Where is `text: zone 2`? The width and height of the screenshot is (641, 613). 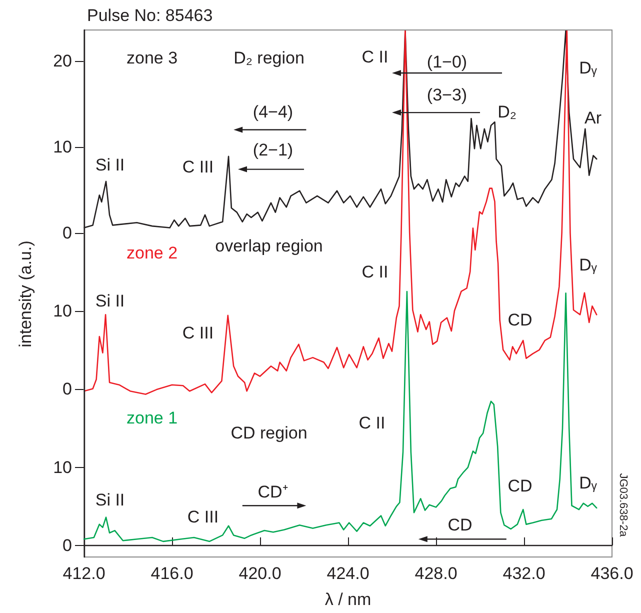
text: zone 2 is located at coordinates (152, 253).